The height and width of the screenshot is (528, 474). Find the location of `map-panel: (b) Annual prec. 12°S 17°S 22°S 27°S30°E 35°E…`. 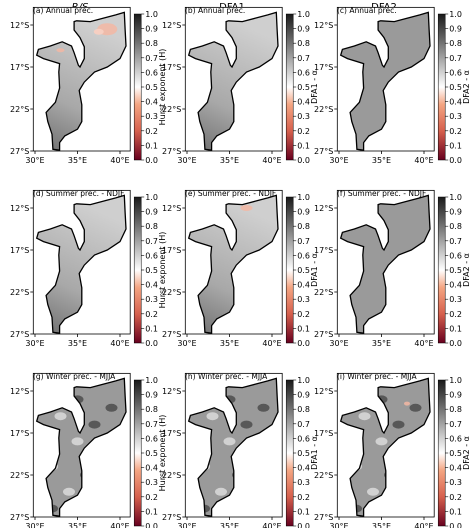

map-panel: (b) Annual prec. 12°S 17°S 22°S 27°S30°E 35°E… is located at coordinates (240, 85).